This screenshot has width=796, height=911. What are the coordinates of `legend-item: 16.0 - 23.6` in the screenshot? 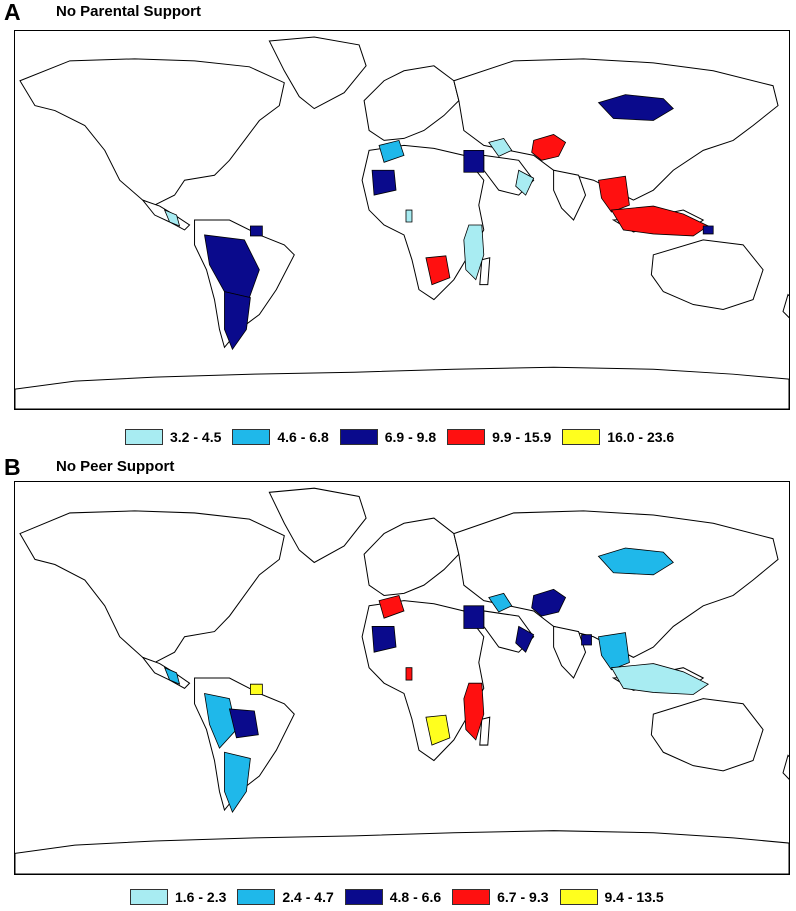 It's located at (618, 437).